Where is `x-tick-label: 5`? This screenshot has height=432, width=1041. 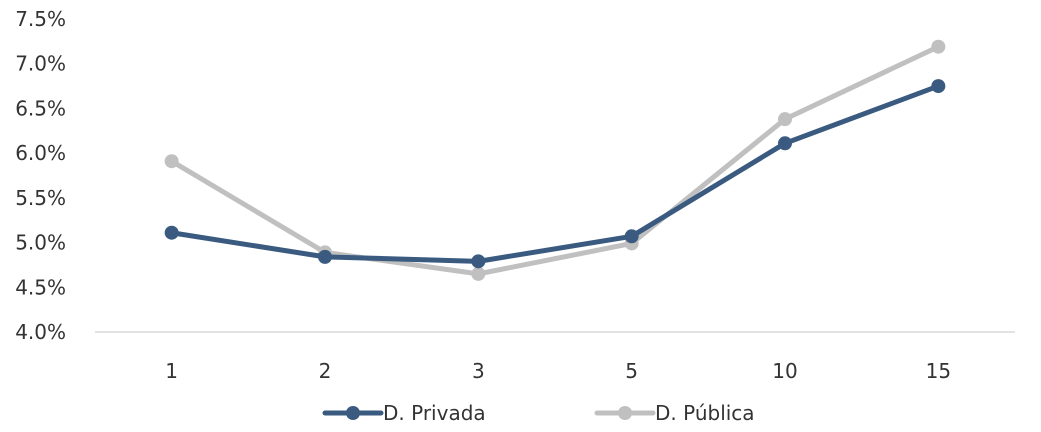 x-tick-label: 5 is located at coordinates (631, 371).